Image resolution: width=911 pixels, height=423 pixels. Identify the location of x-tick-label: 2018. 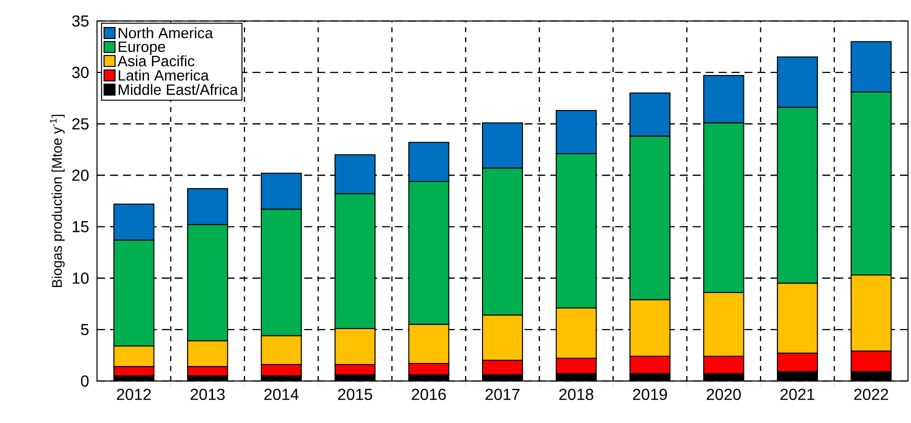
(576, 394).